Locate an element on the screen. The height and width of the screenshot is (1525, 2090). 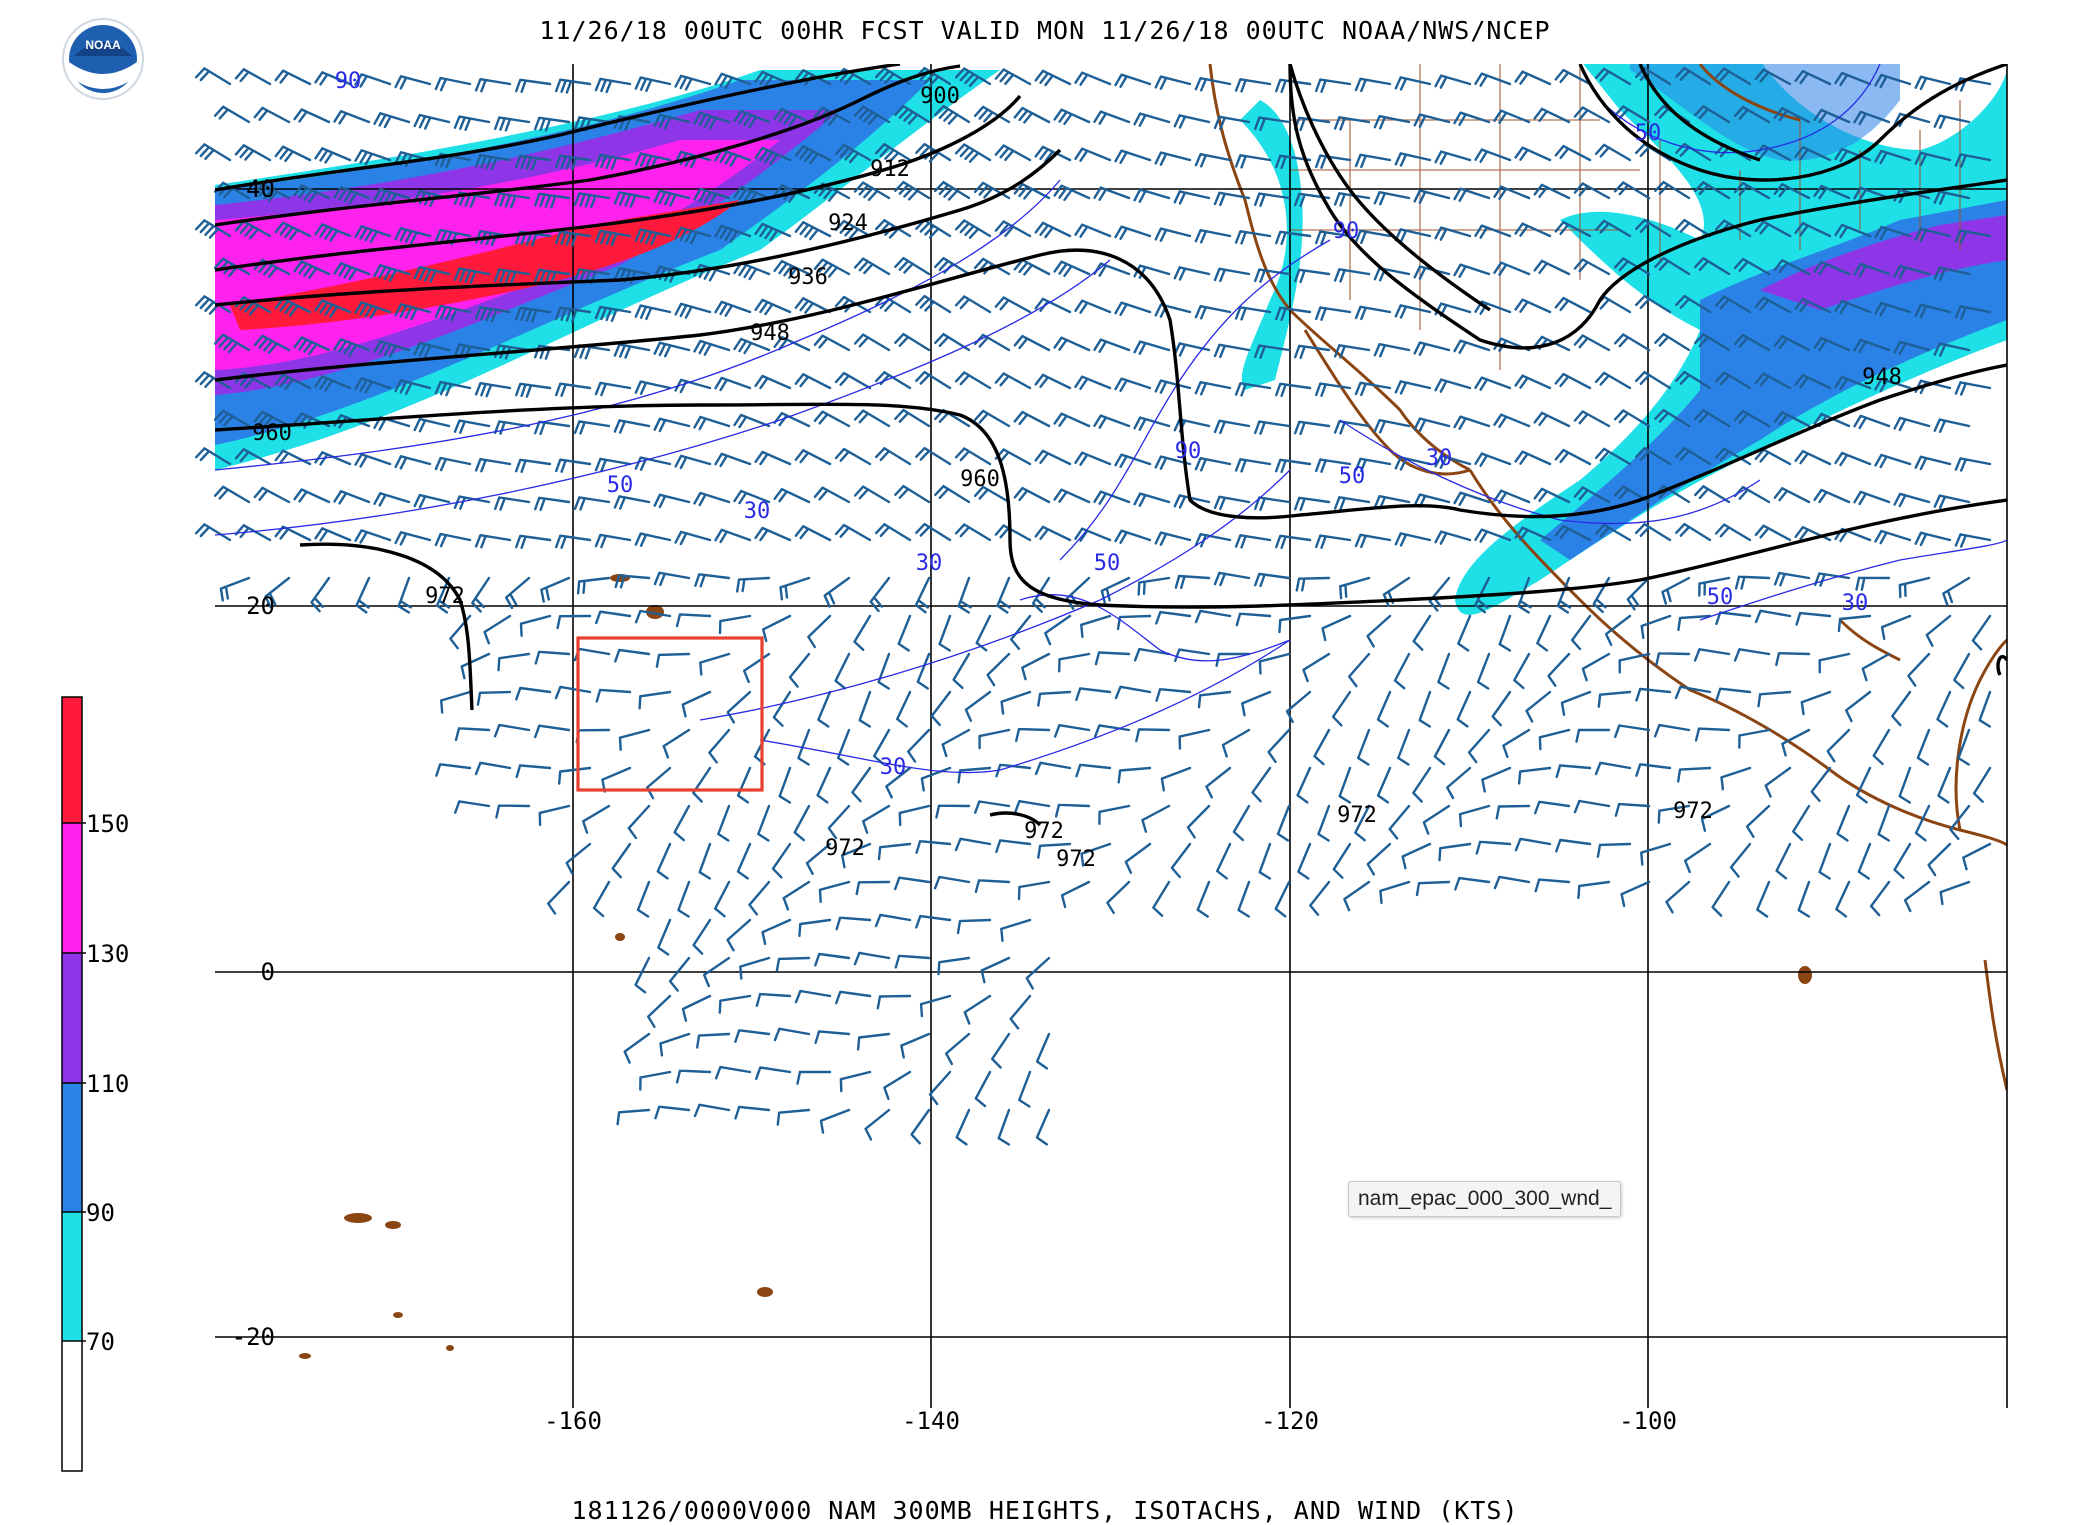
colorbar-label: 110 is located at coordinates (107, 1084).